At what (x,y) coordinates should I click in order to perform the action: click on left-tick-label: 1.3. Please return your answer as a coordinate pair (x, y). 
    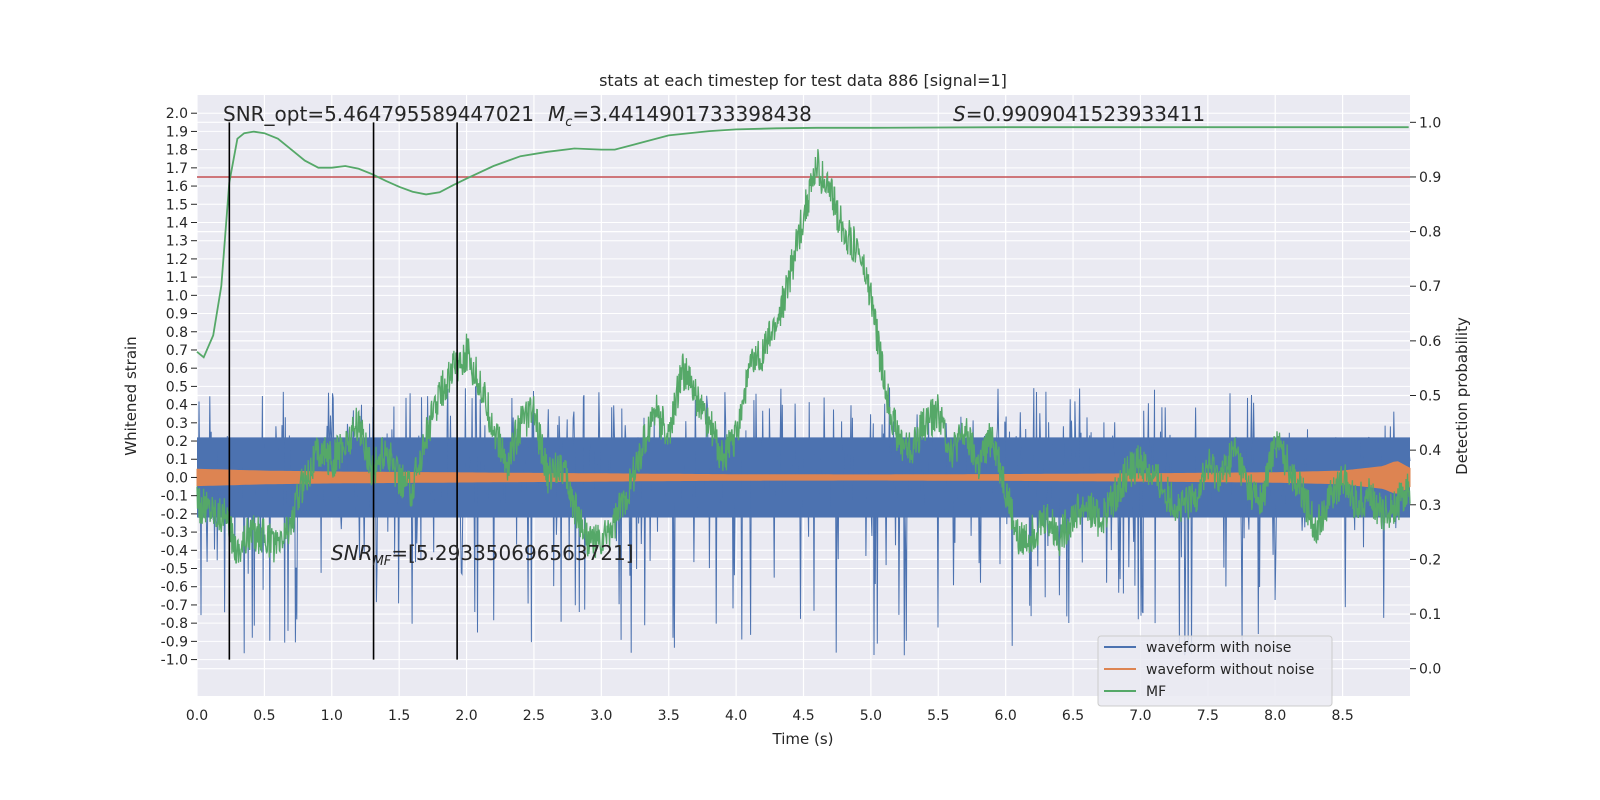
    Looking at the image, I should click on (177, 242).